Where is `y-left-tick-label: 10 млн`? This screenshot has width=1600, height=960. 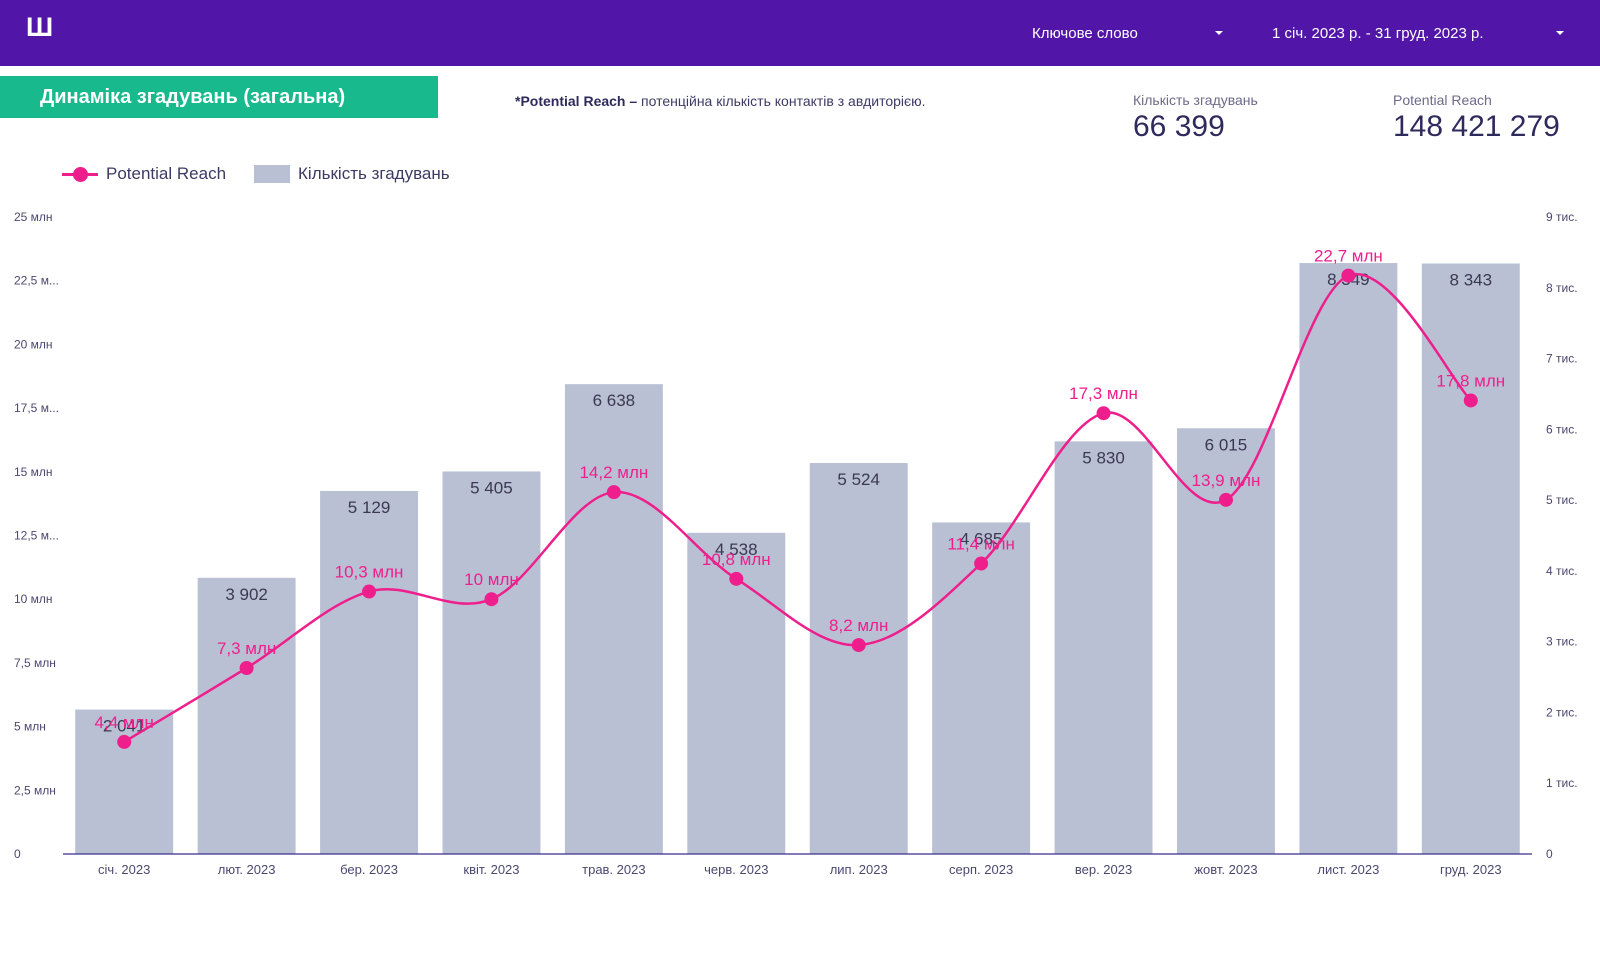
y-left-tick-label: 10 млн is located at coordinates (33, 599).